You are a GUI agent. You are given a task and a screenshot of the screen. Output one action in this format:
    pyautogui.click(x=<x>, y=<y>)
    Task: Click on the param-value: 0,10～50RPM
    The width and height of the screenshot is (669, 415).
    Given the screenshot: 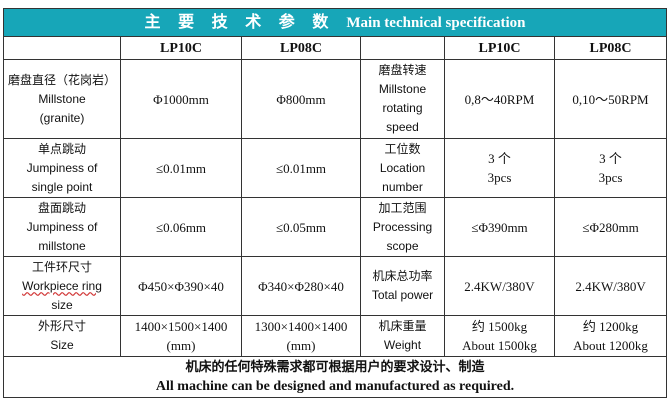 What is the action you would take?
    pyautogui.click(x=610, y=99)
    